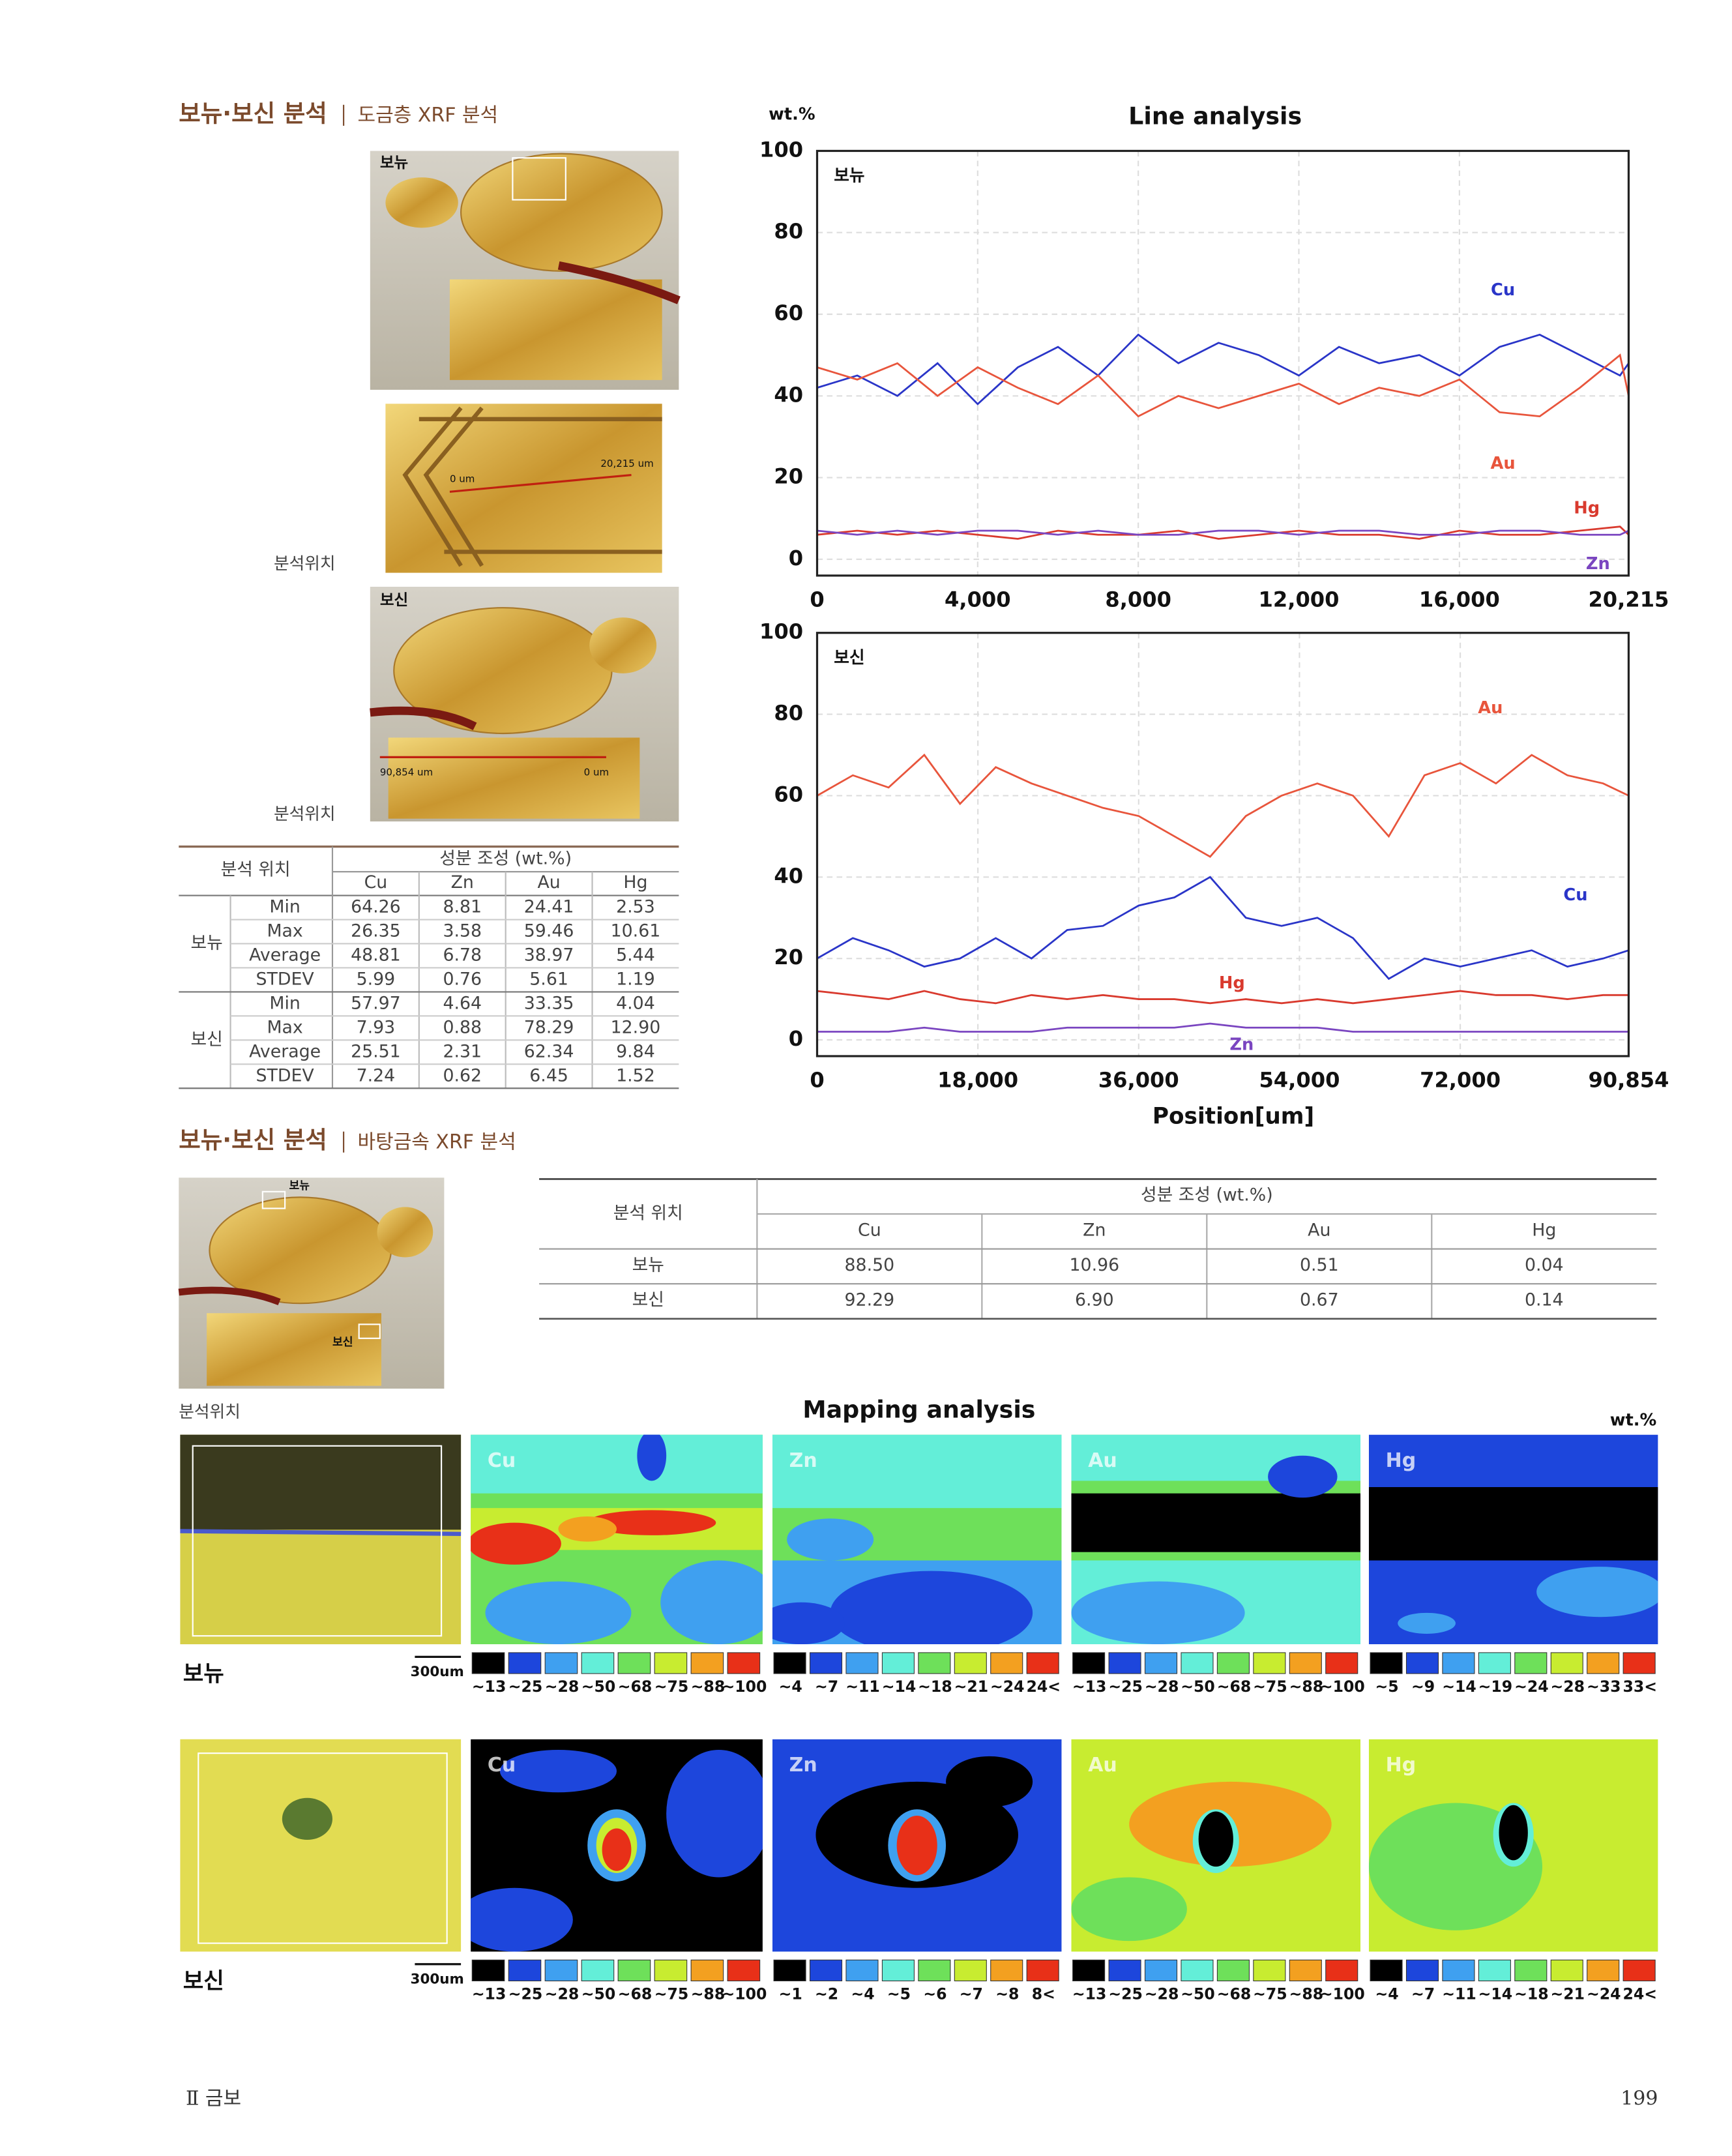  Describe the element at coordinates (502, 1460) in the screenshot. I see `map-element-label: Cu` at that location.